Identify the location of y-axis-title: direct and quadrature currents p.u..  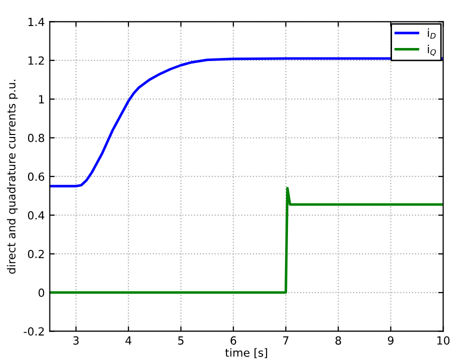
(12, 177).